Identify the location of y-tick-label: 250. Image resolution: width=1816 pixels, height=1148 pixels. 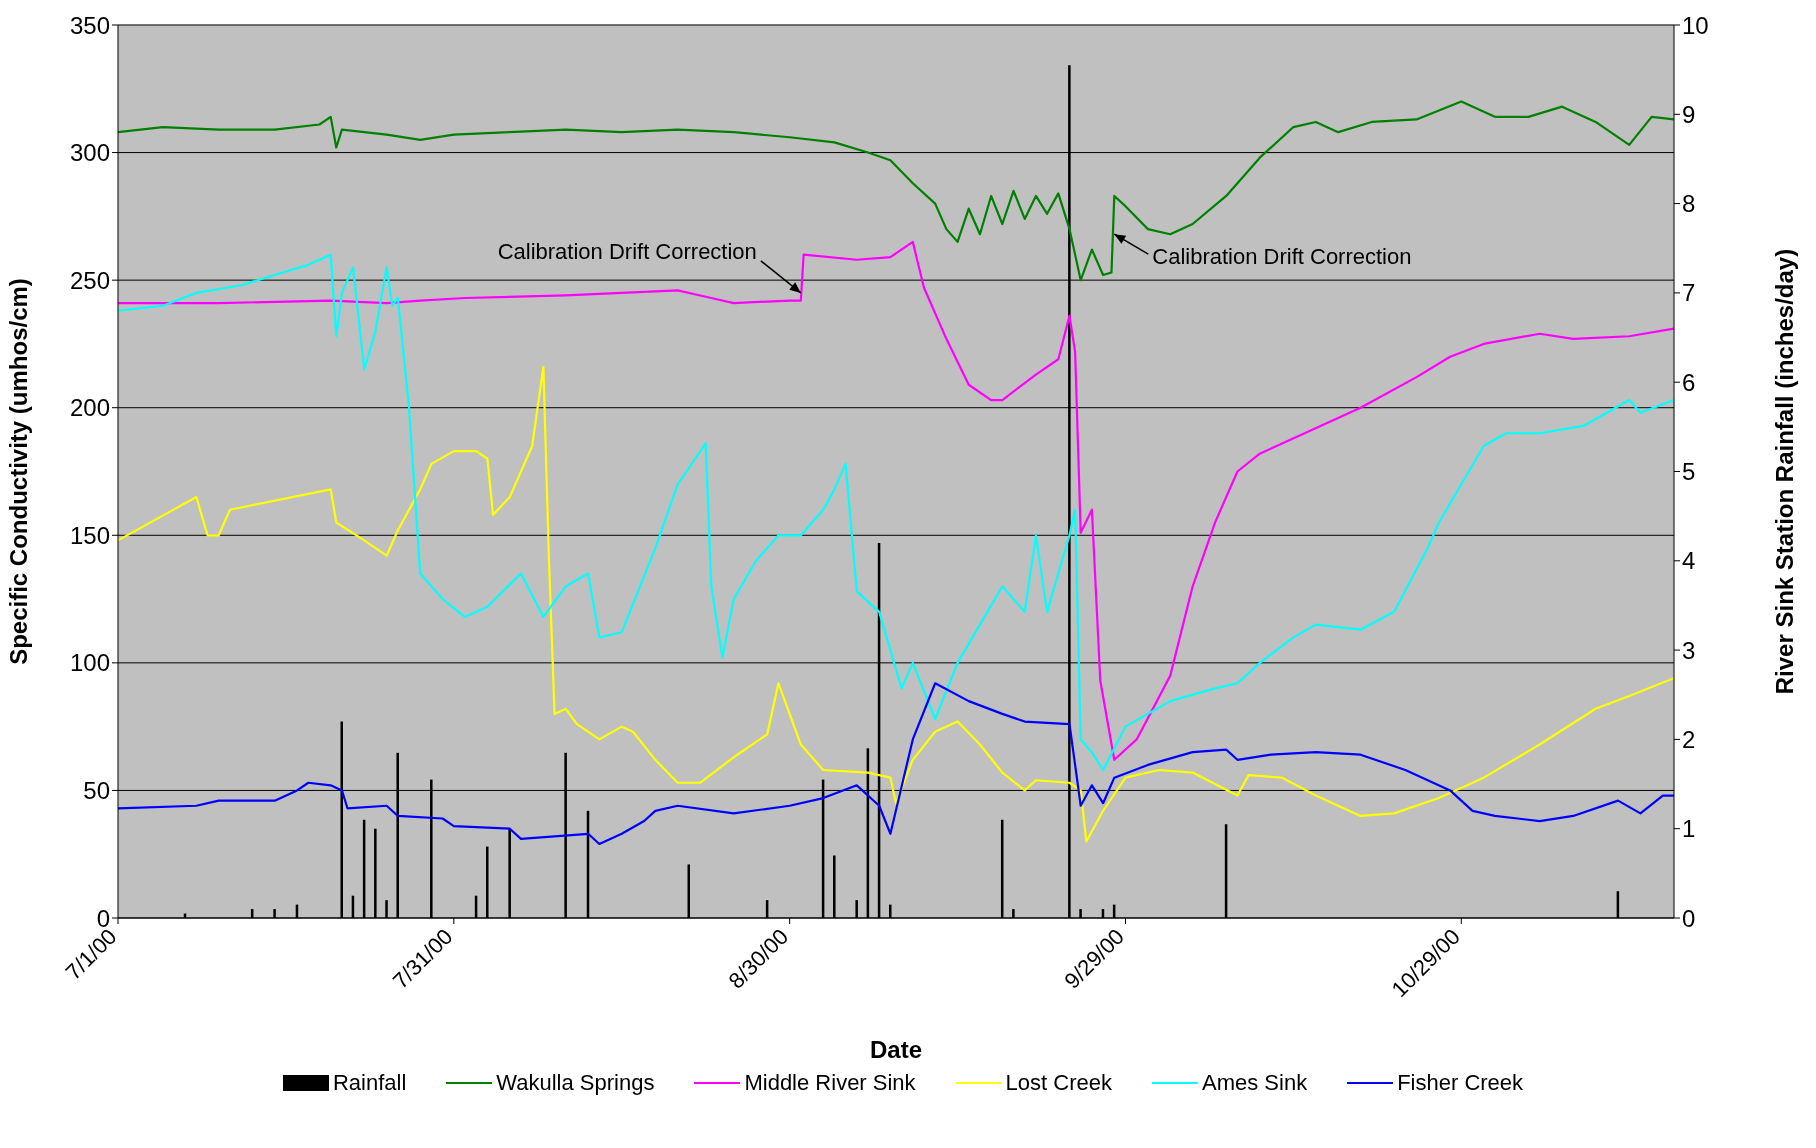
(89, 280).